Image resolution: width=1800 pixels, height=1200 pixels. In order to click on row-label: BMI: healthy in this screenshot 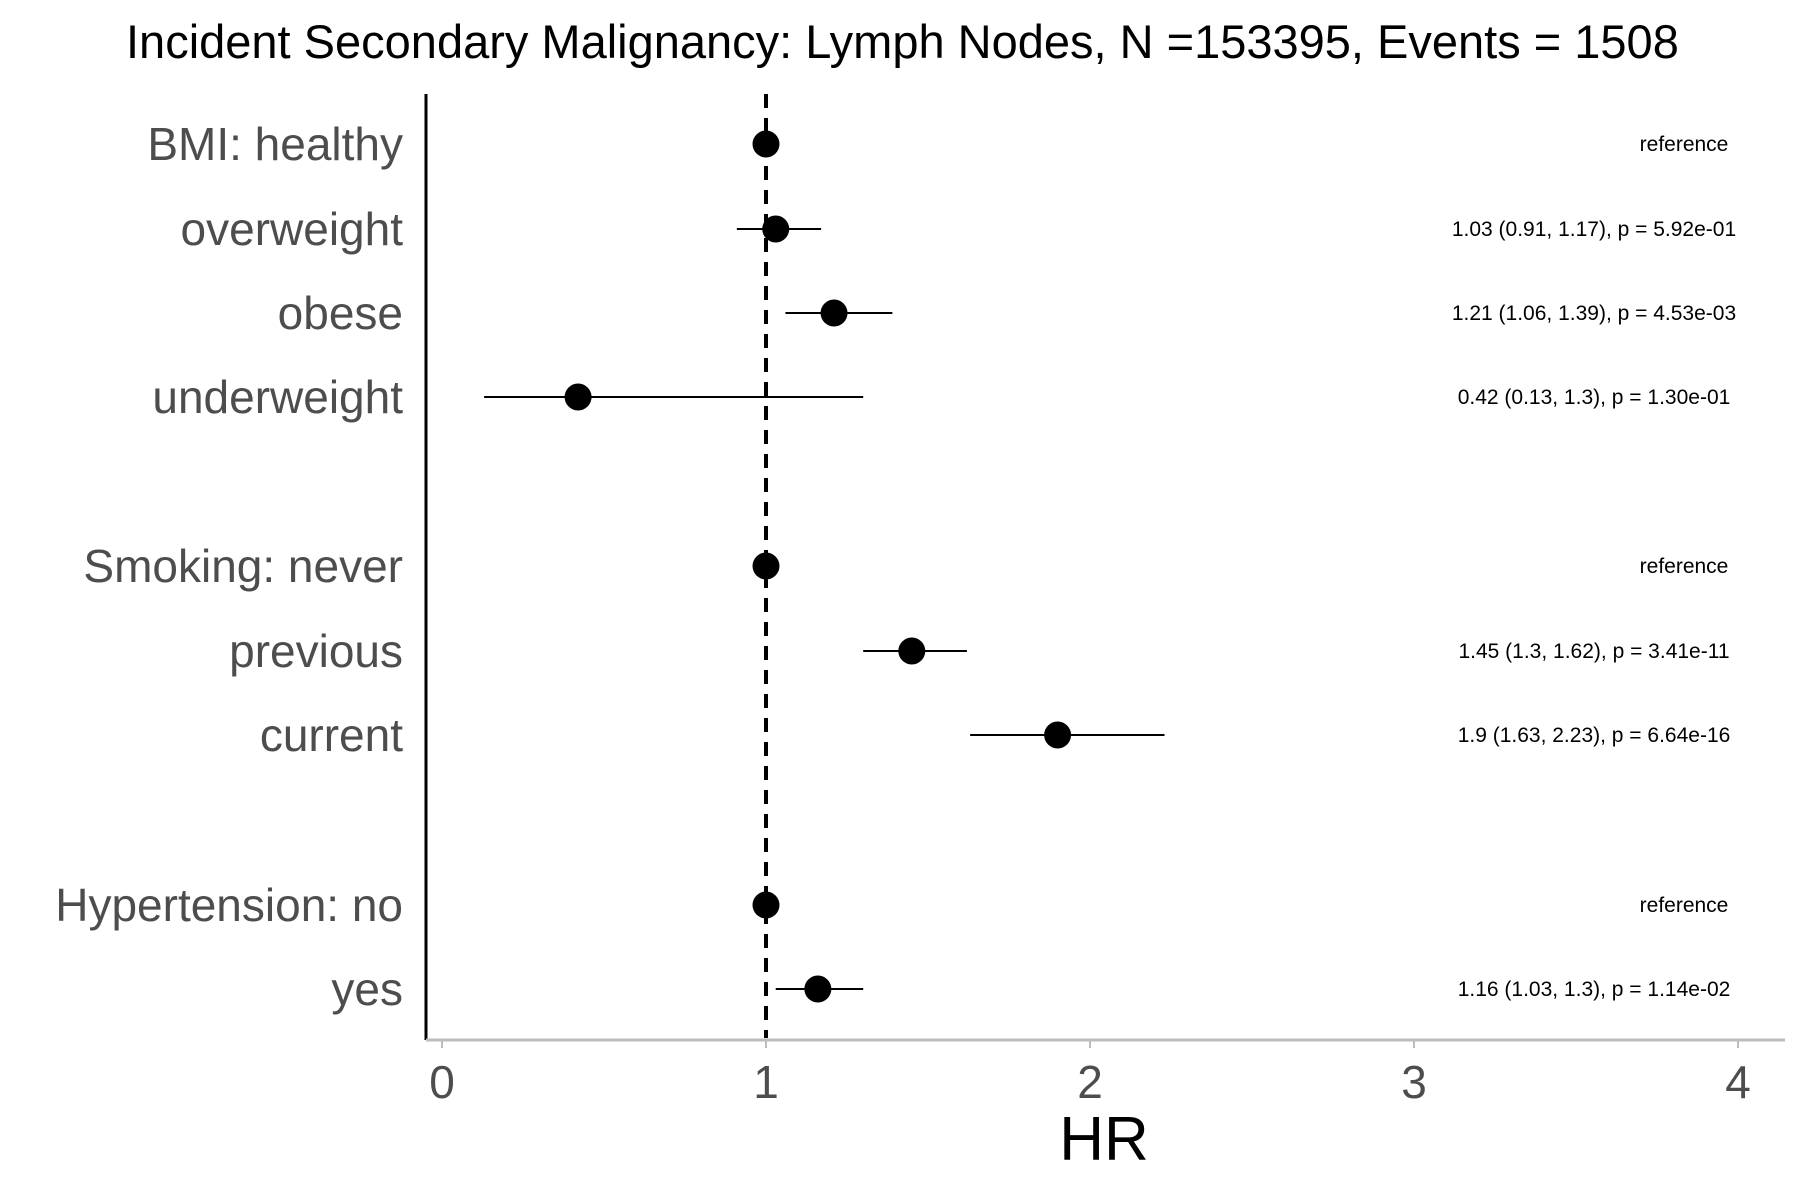, I will do `click(275, 144)`.